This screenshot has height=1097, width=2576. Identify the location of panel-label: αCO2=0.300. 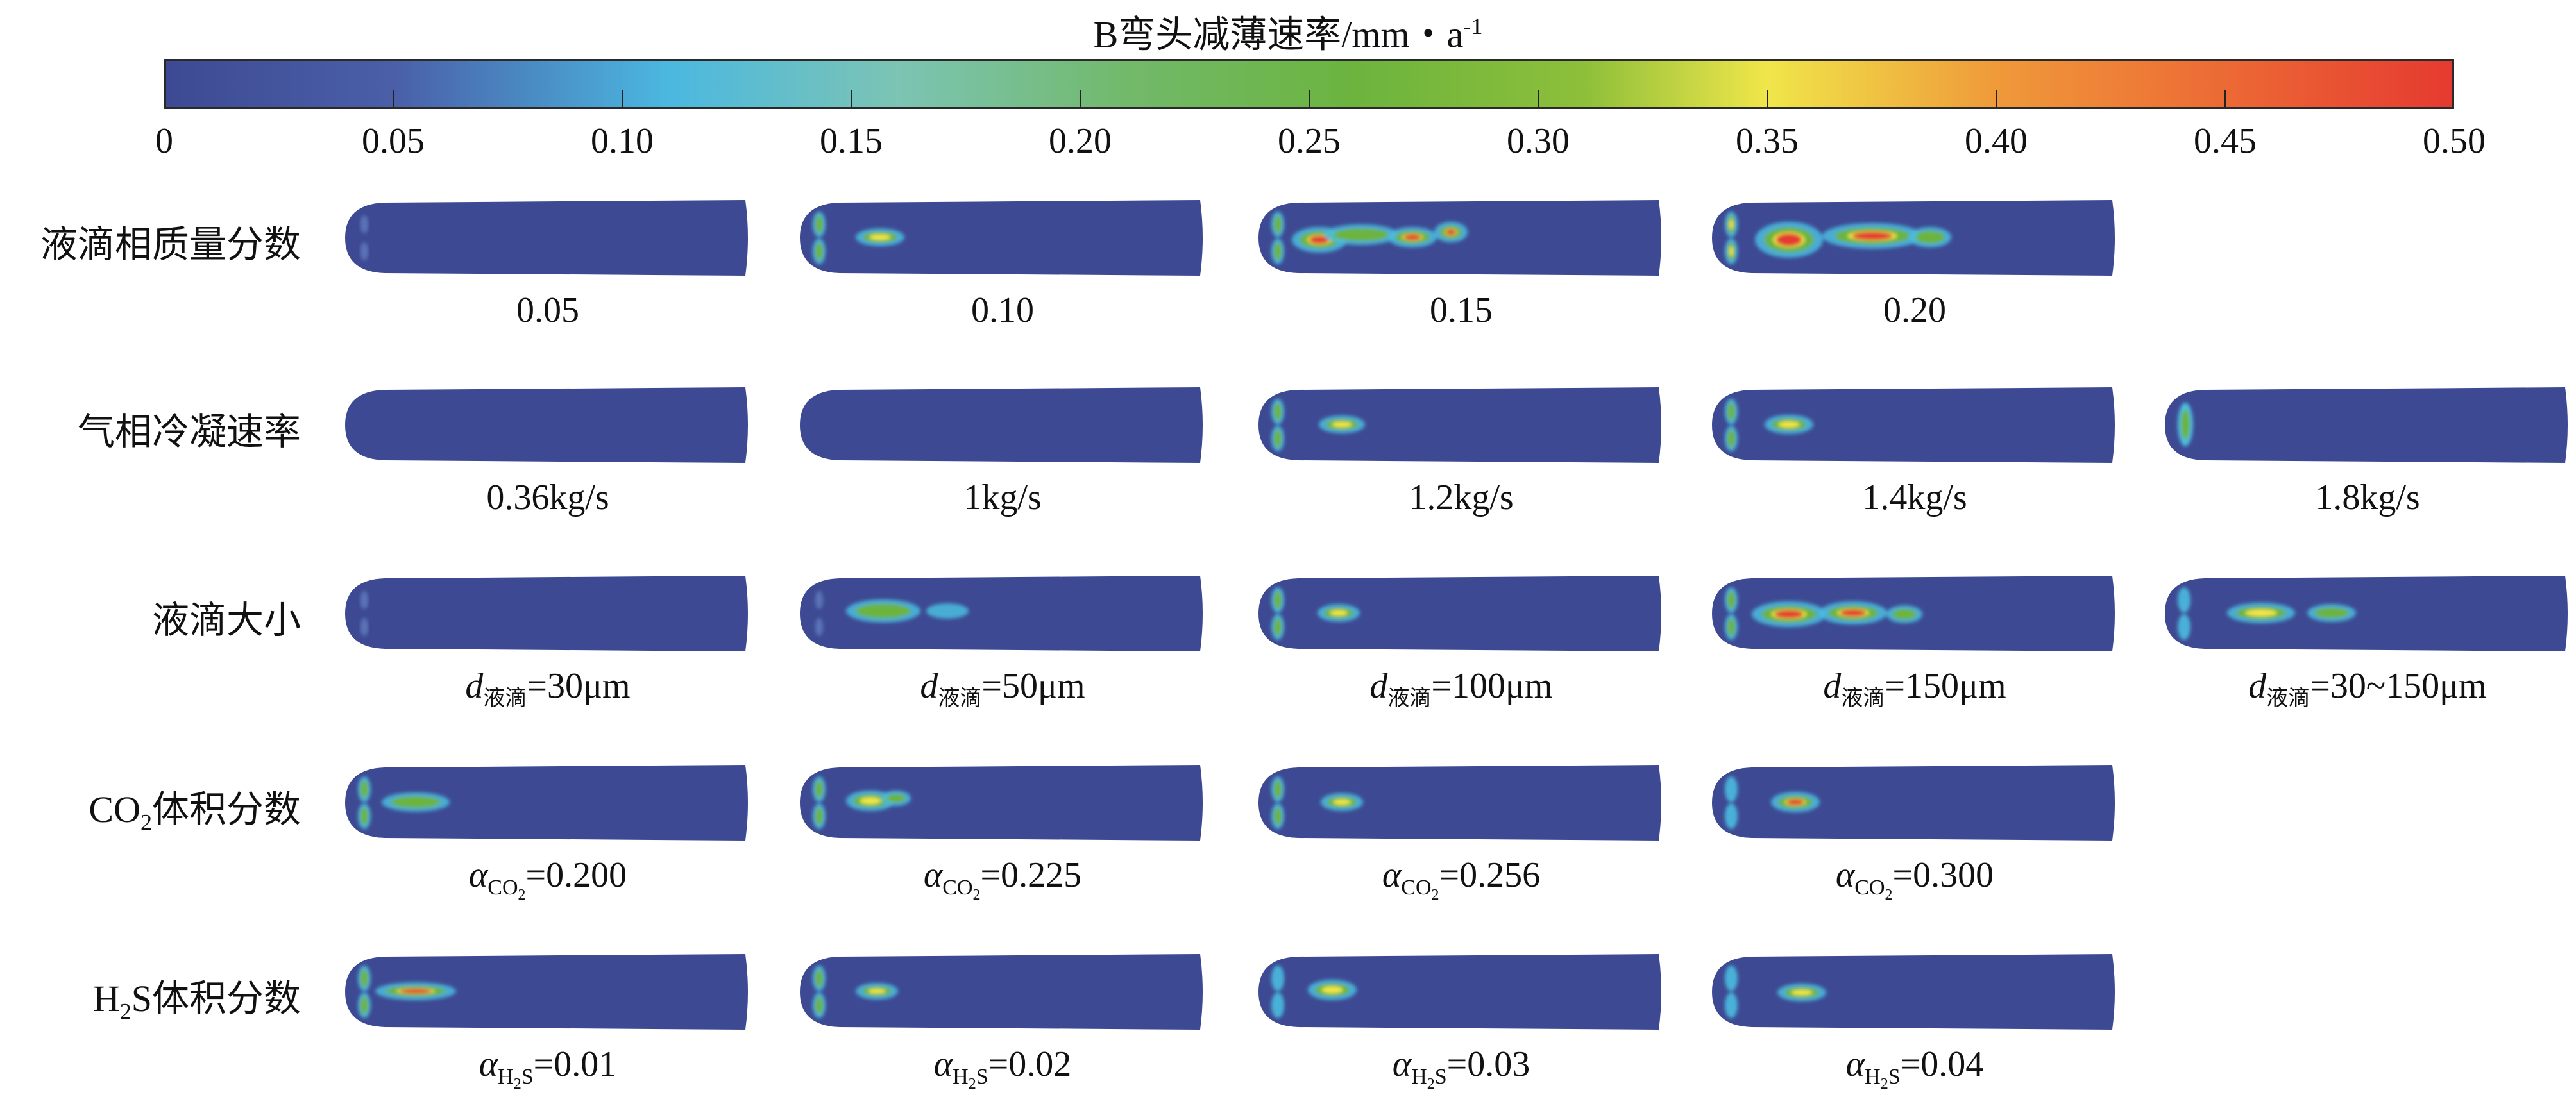
(1915, 880).